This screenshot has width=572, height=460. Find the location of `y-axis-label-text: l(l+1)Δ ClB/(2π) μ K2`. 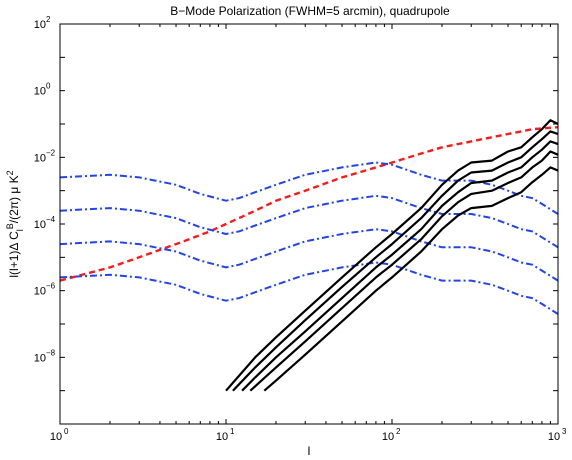

y-axis-label-text: l(l+1)Δ ClB/(2π) μ K2 is located at coordinates (15, 223).